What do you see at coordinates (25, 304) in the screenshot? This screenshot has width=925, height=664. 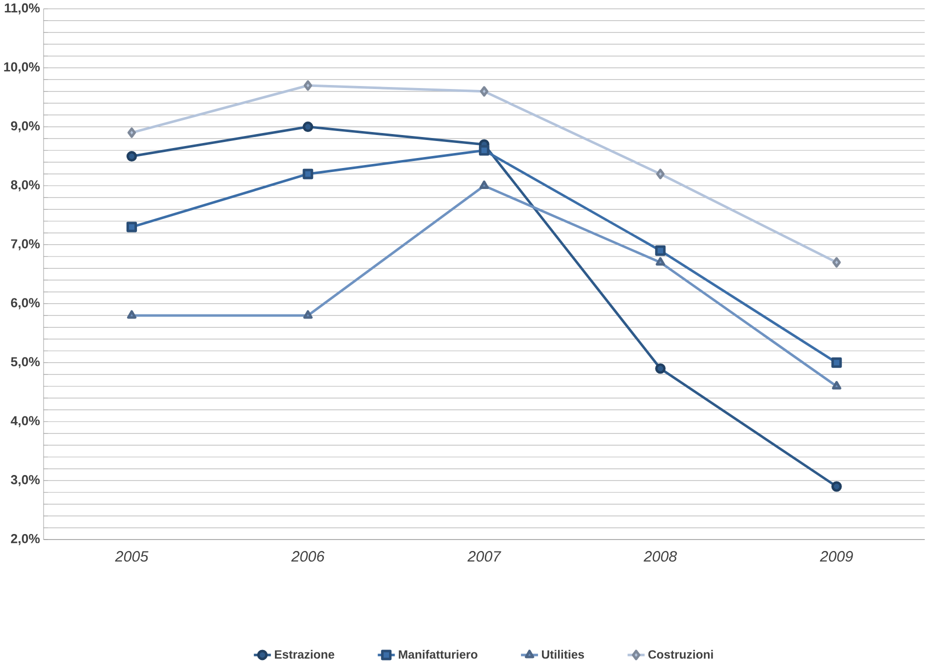 I see `y-tick-label: 6,0%` at bounding box center [25, 304].